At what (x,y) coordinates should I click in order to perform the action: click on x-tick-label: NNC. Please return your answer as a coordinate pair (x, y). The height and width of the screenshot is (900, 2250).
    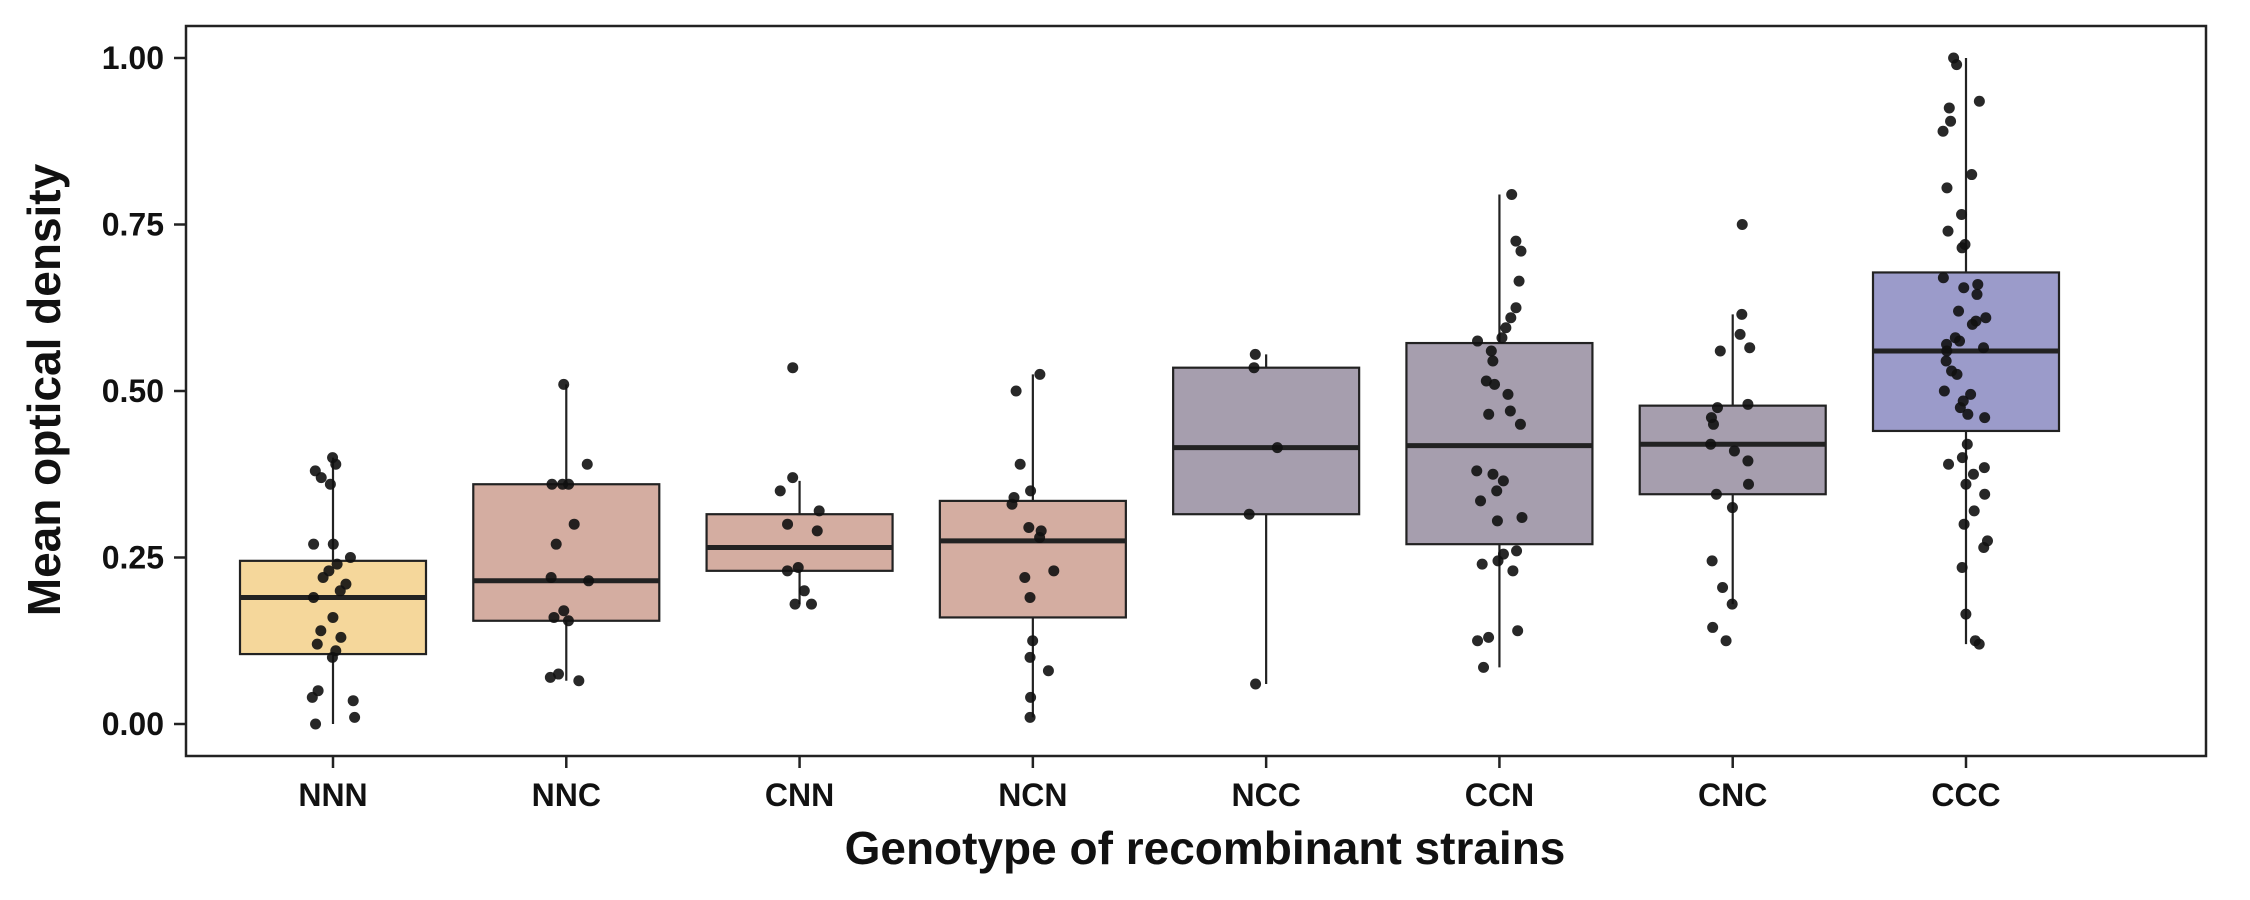
    Looking at the image, I should click on (566, 795).